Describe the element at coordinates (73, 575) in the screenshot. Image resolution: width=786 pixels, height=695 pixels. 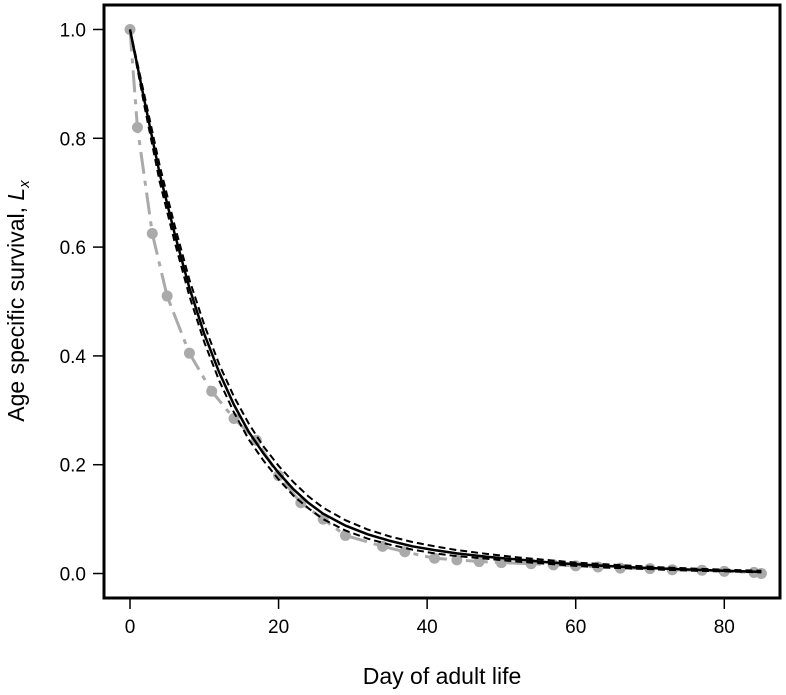
I see `y-tick-label: 0.0` at that location.